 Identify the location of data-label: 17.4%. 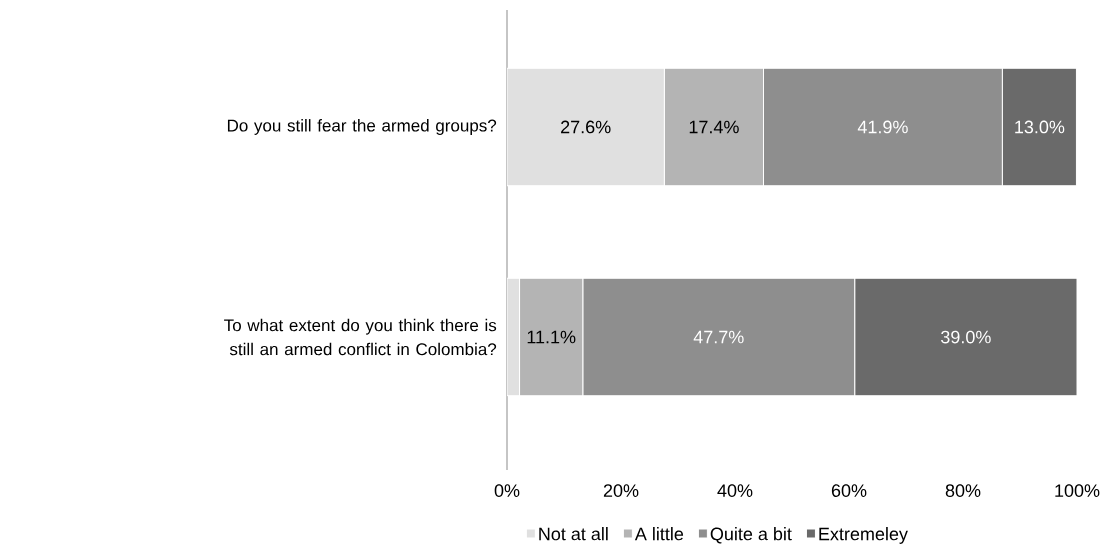
(714, 127).